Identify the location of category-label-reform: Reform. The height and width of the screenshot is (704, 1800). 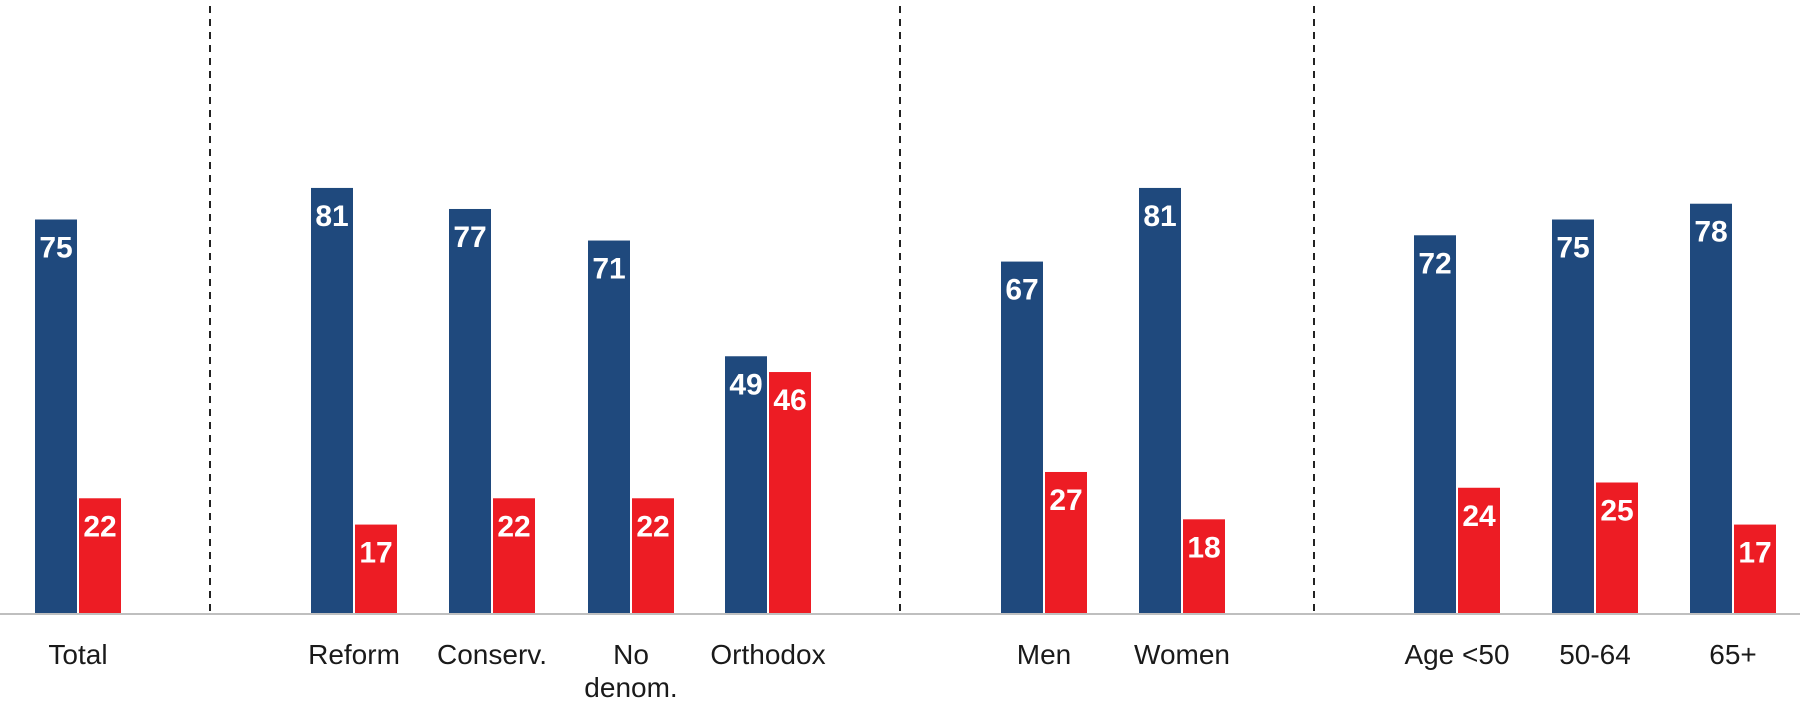
(354, 654).